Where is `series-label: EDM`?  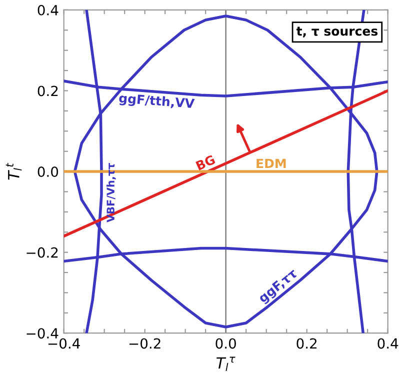 series-label: EDM is located at coordinates (271, 163).